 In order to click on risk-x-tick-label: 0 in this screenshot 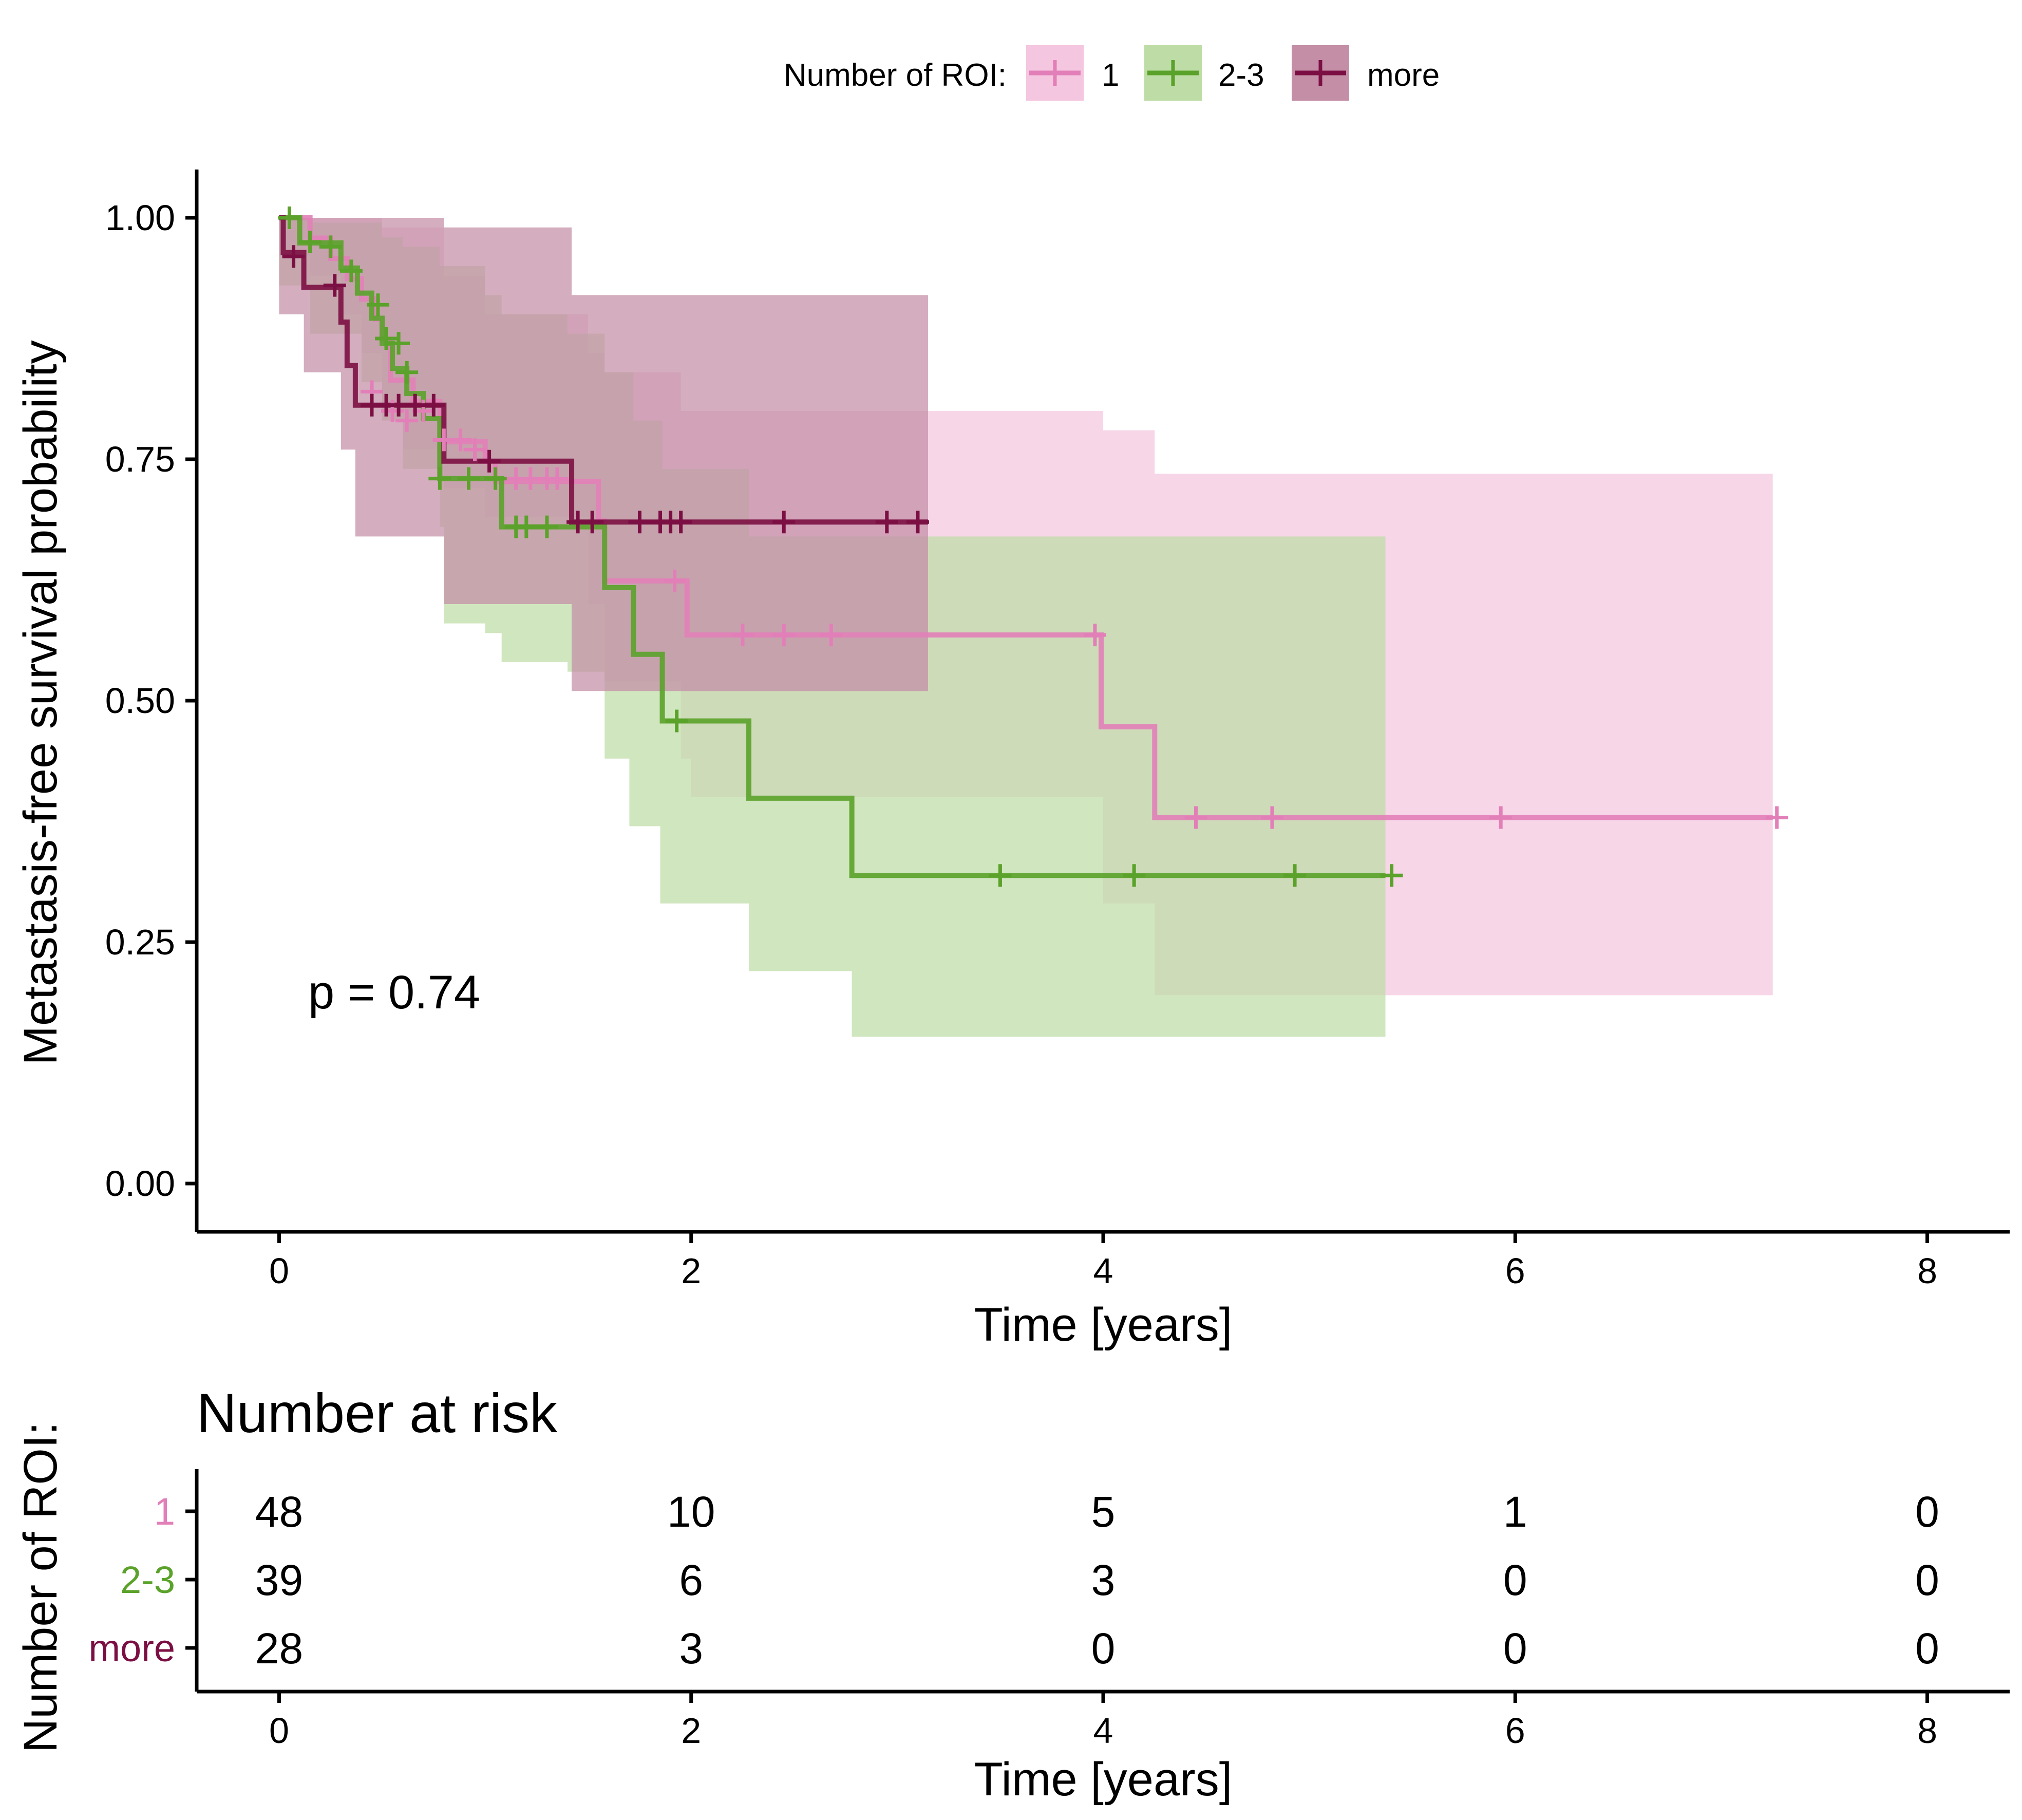, I will do `click(279, 1731)`.